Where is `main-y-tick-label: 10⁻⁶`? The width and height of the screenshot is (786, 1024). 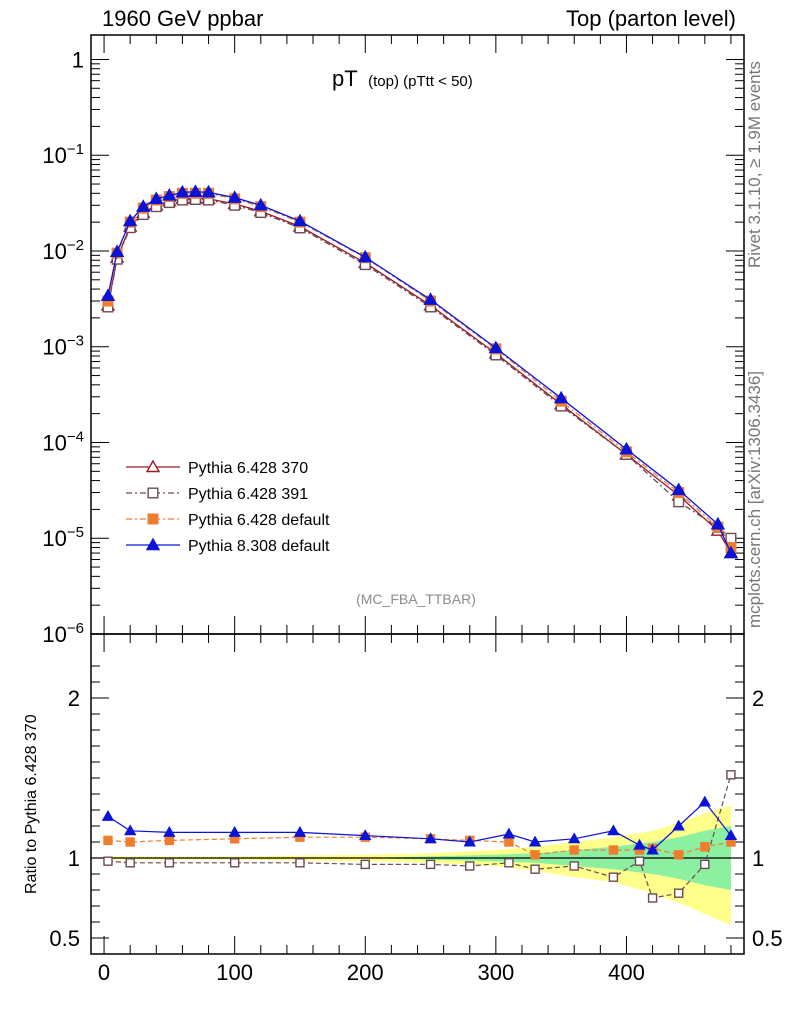 main-y-tick-label: 10⁻⁶ is located at coordinates (63, 633).